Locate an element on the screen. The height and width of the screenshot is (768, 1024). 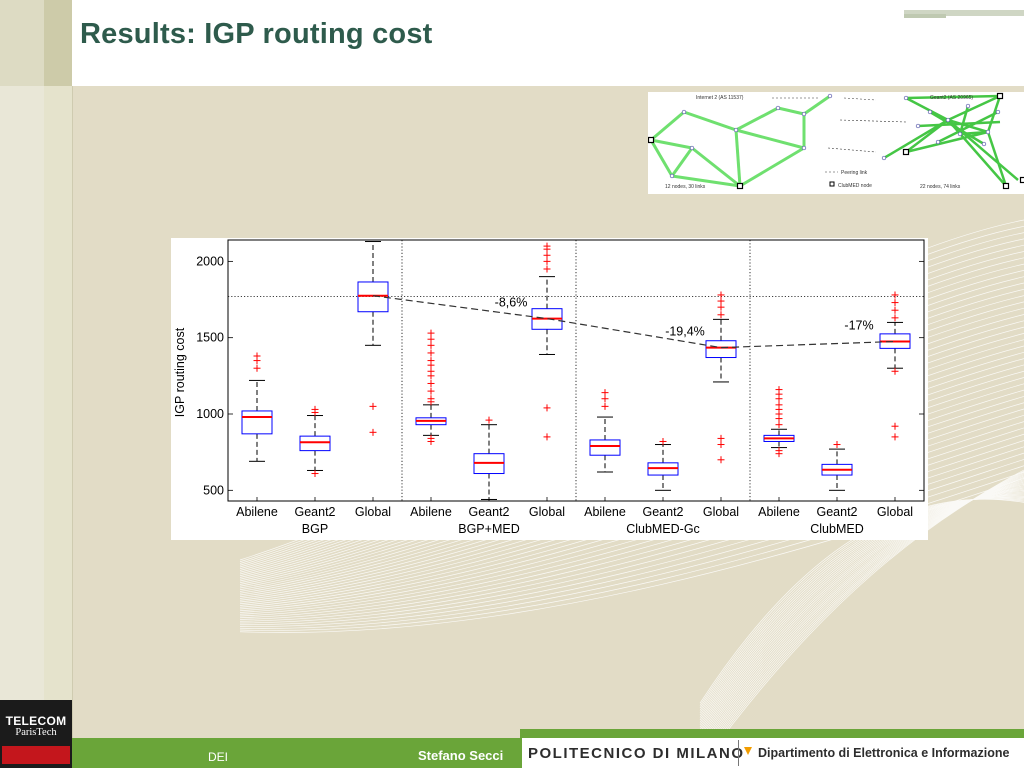
box-clubmed-gc-abilene is located at coordinates (605, 431).